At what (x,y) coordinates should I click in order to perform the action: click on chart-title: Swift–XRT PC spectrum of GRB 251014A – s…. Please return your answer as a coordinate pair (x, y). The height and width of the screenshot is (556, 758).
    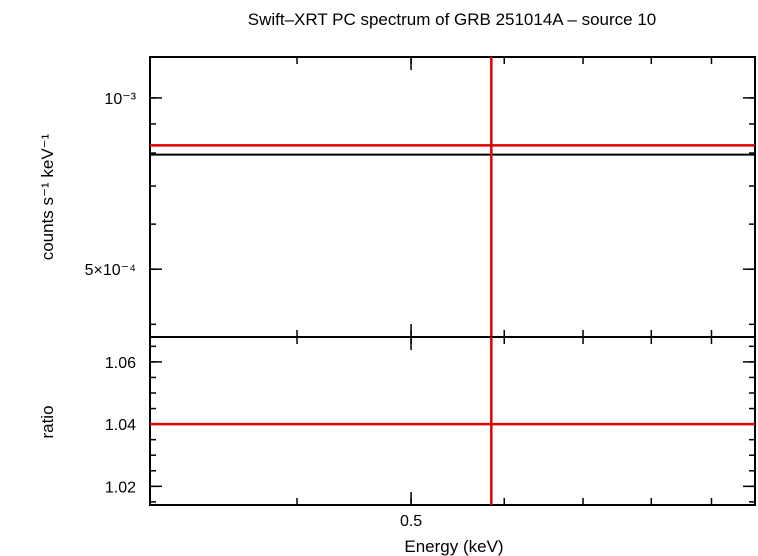
    Looking at the image, I should click on (452, 19).